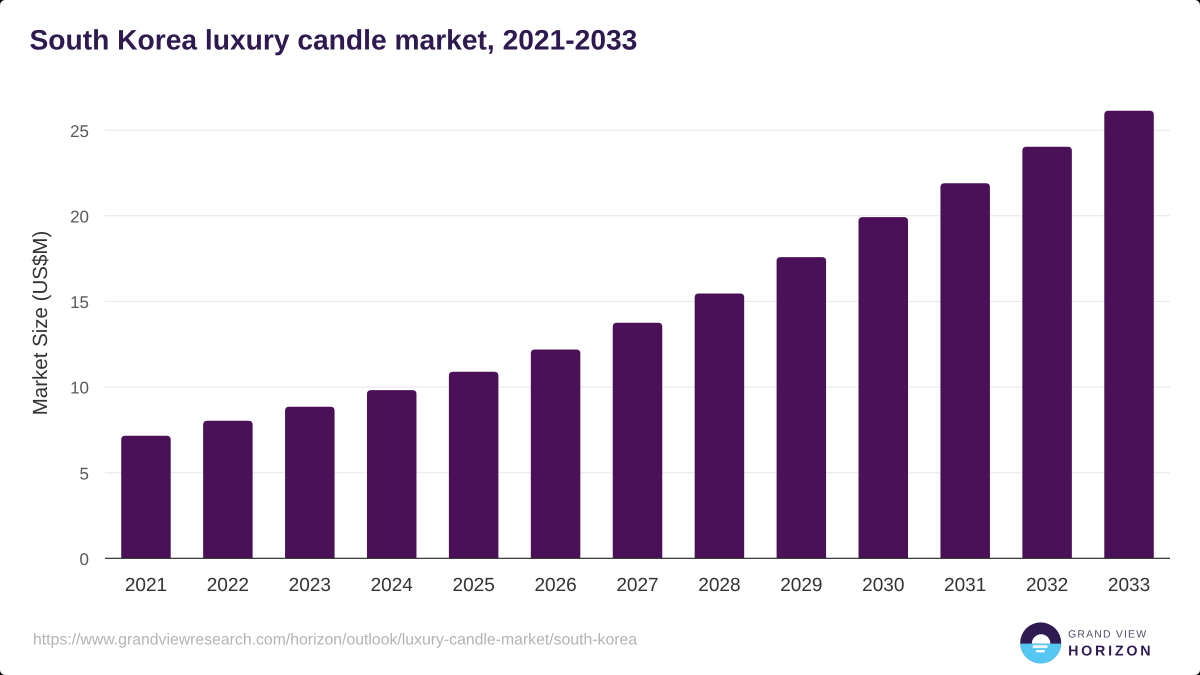 The image size is (1200, 675). Describe the element at coordinates (40, 323) in the screenshot. I see `svg-text: Market Size (US$M)` at that location.